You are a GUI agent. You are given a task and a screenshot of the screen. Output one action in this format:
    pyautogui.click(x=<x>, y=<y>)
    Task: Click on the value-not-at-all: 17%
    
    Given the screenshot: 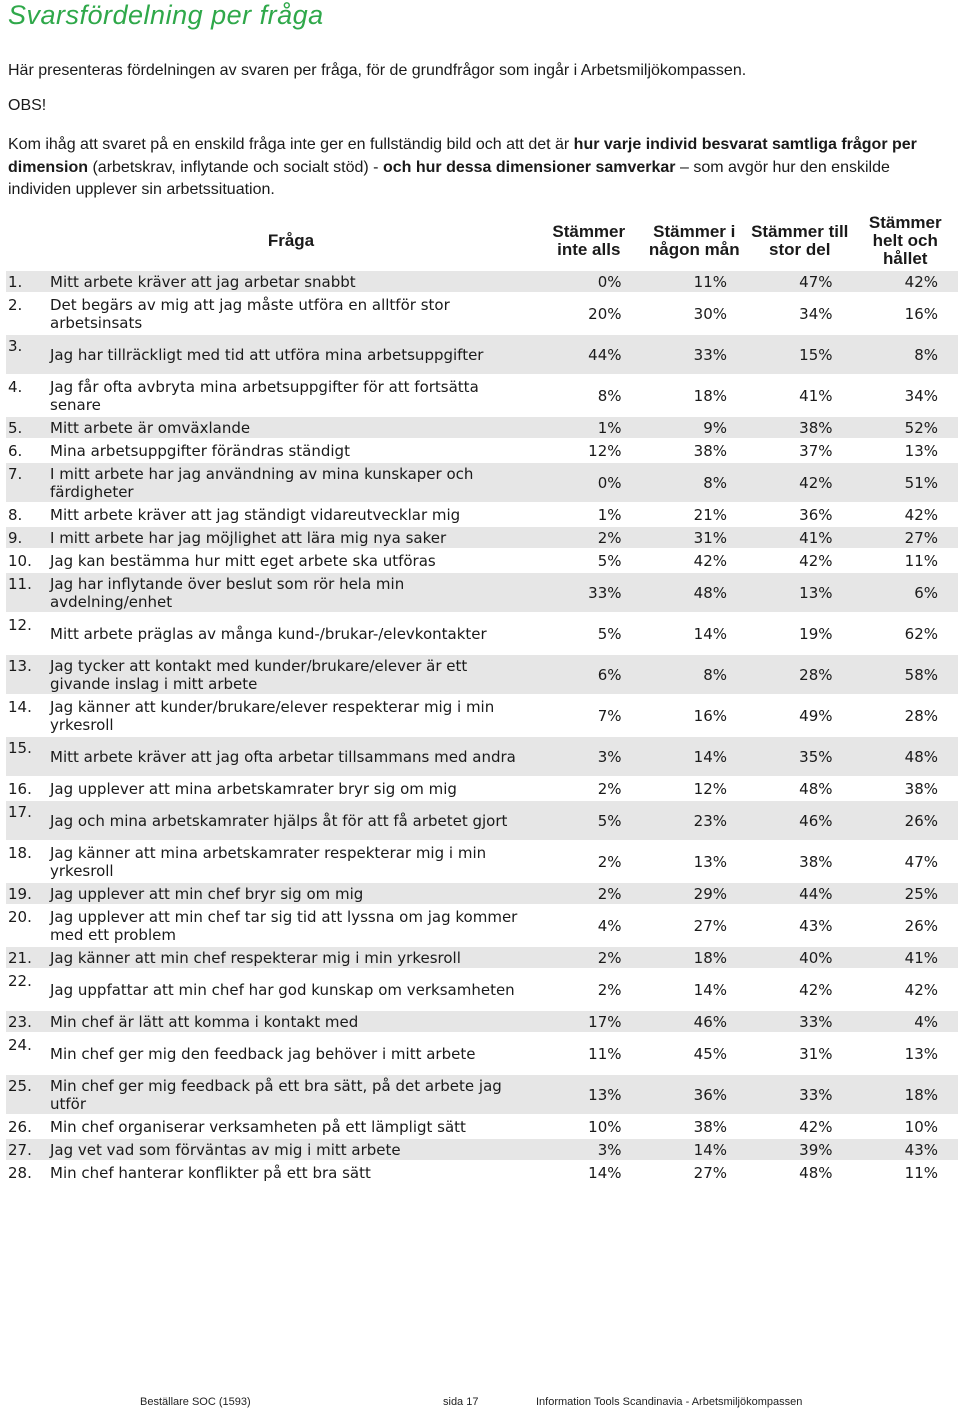 What is the action you would take?
    pyautogui.click(x=589, y=1021)
    